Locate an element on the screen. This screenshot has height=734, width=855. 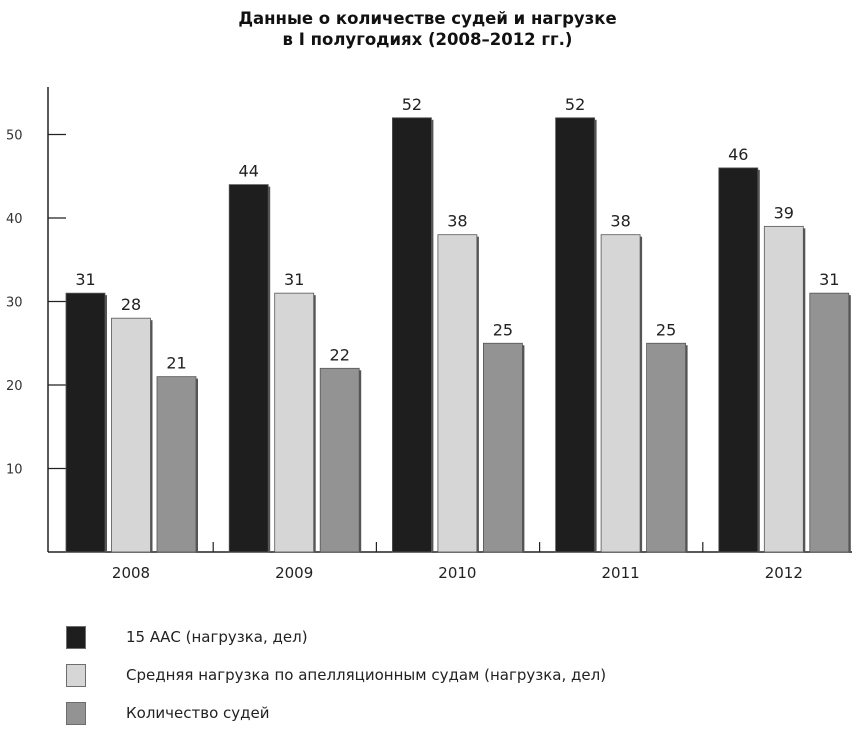
legend-label-judges: Количество судей is located at coordinates (198, 713).